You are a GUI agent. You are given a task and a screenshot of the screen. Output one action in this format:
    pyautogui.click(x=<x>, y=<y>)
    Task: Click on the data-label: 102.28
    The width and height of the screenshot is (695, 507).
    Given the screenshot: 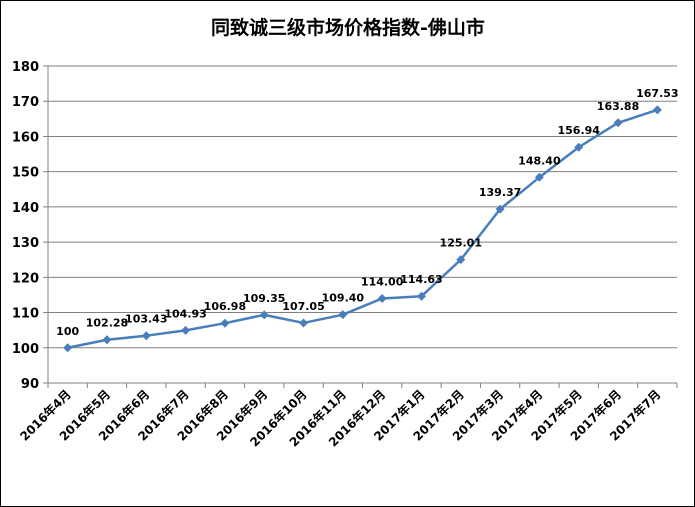 What is the action you would take?
    pyautogui.click(x=107, y=323)
    